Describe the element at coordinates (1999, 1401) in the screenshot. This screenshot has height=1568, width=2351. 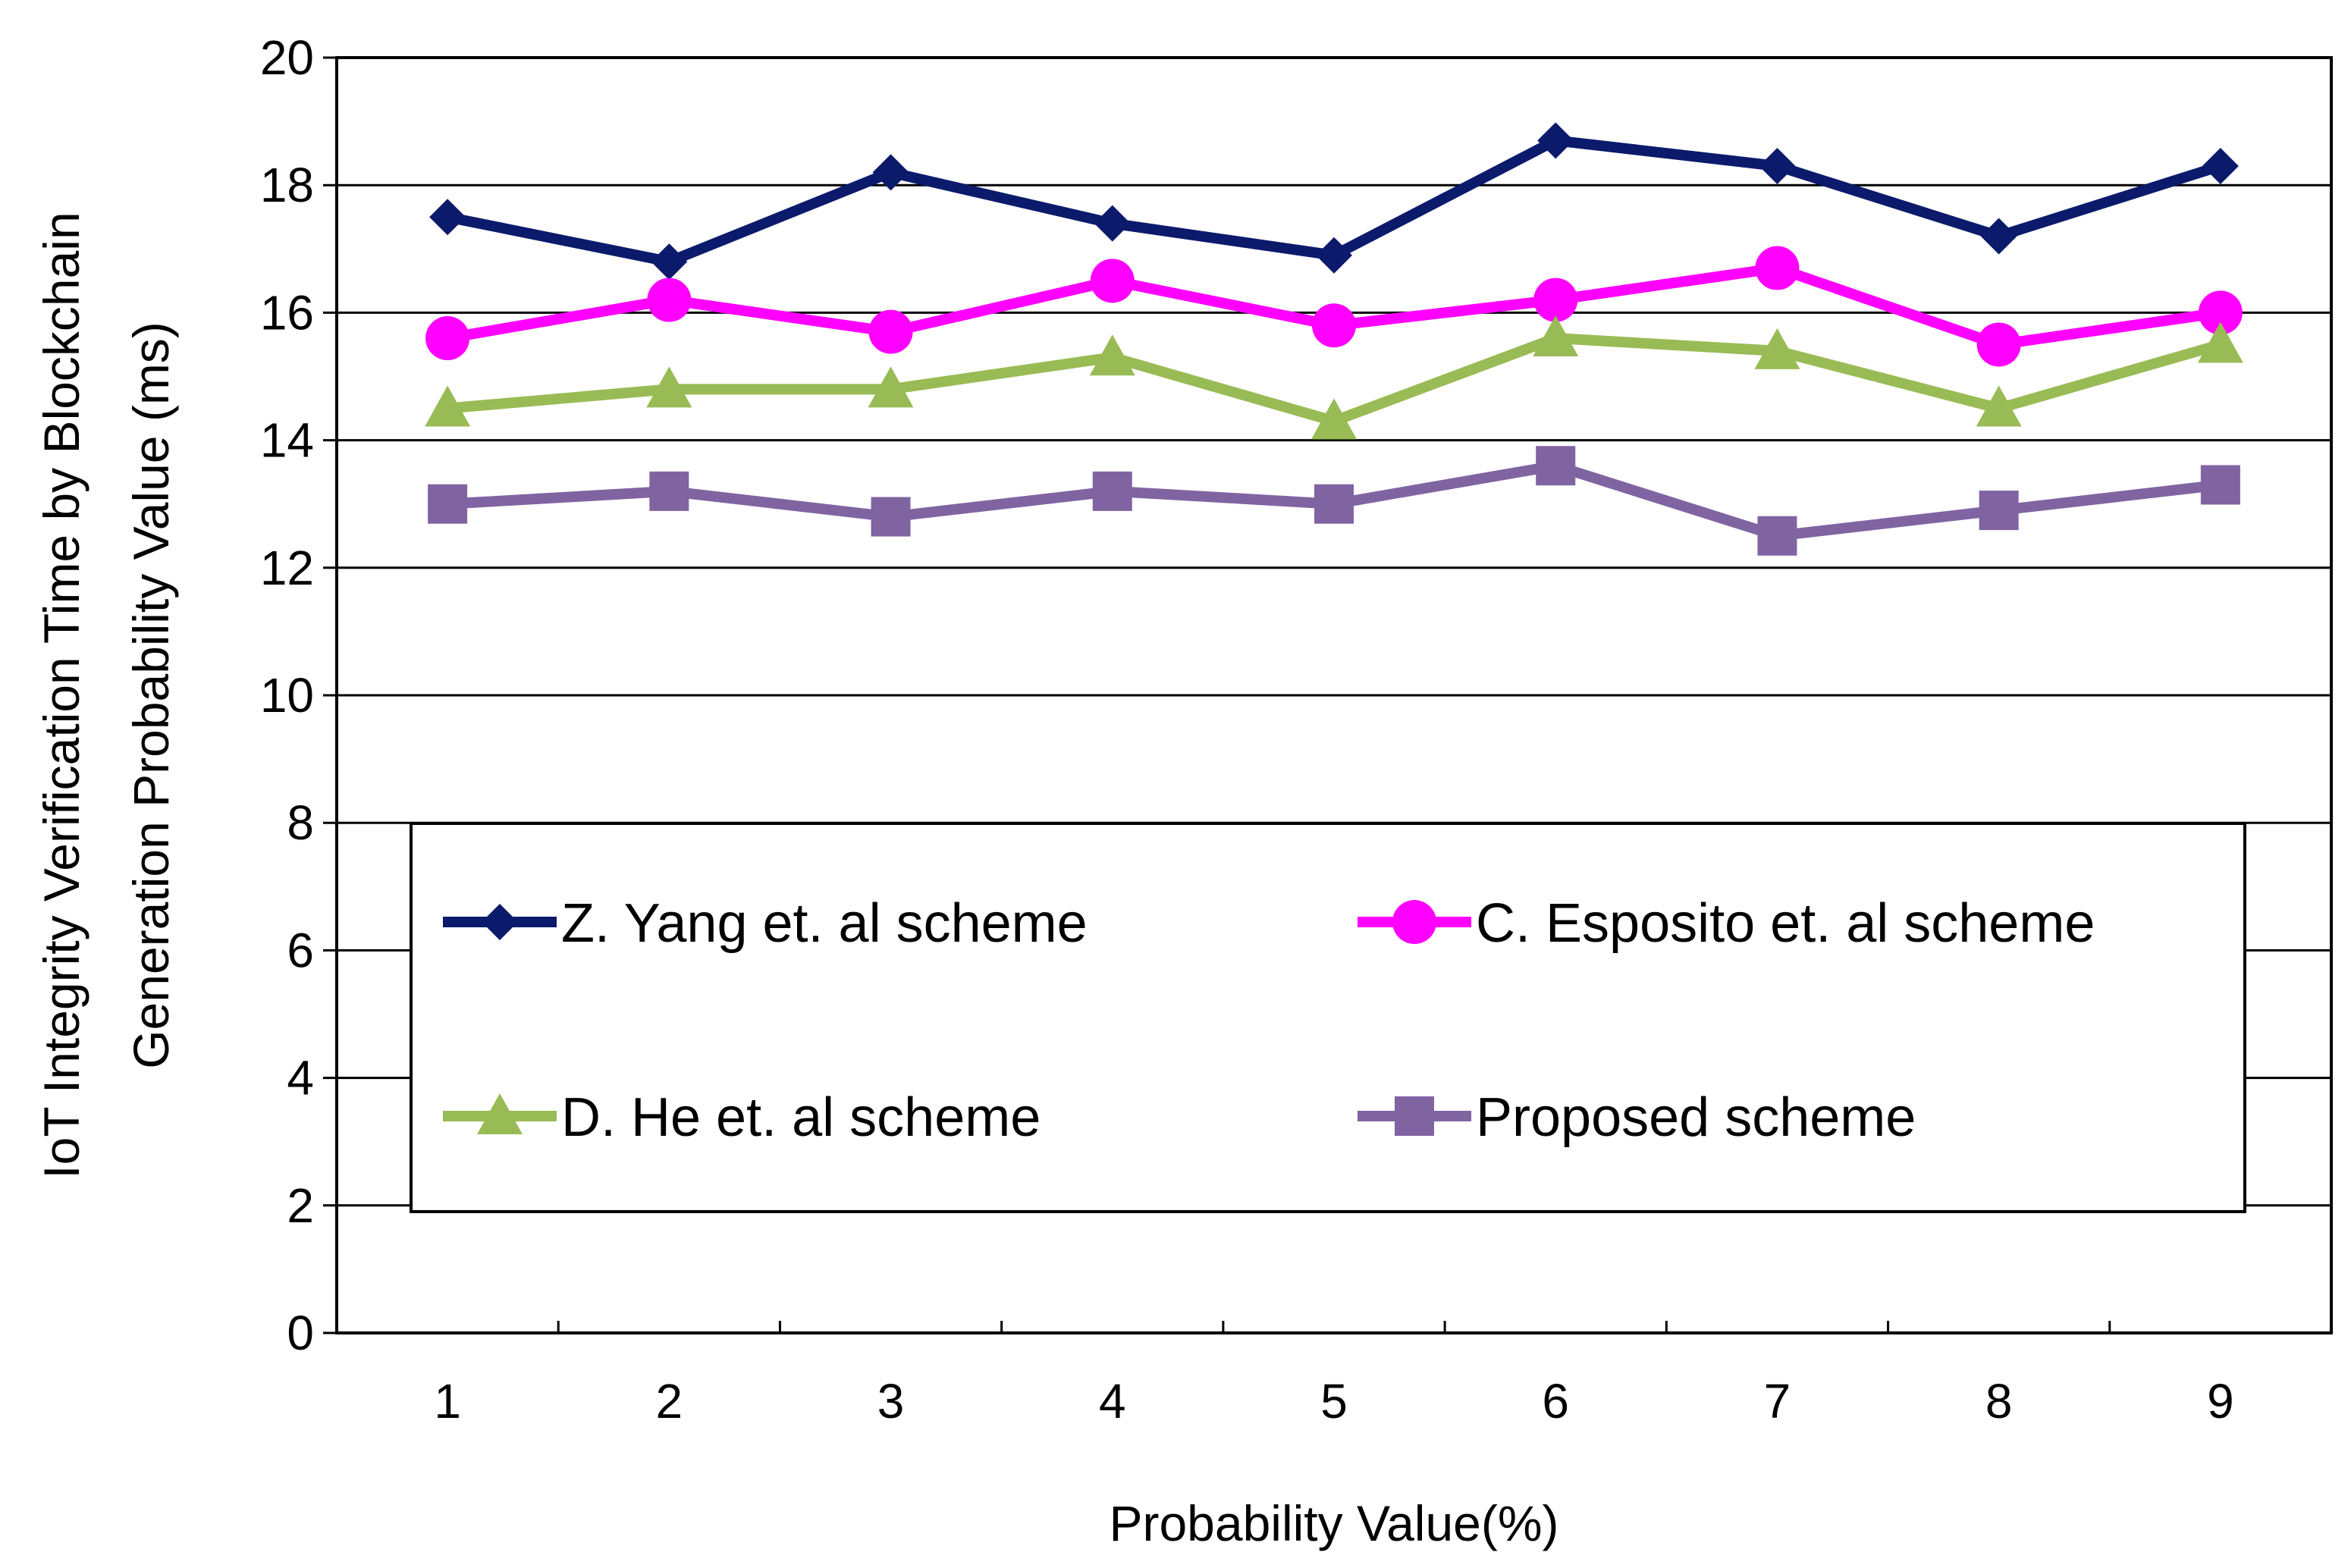
I see `x-tick-label: 8` at that location.